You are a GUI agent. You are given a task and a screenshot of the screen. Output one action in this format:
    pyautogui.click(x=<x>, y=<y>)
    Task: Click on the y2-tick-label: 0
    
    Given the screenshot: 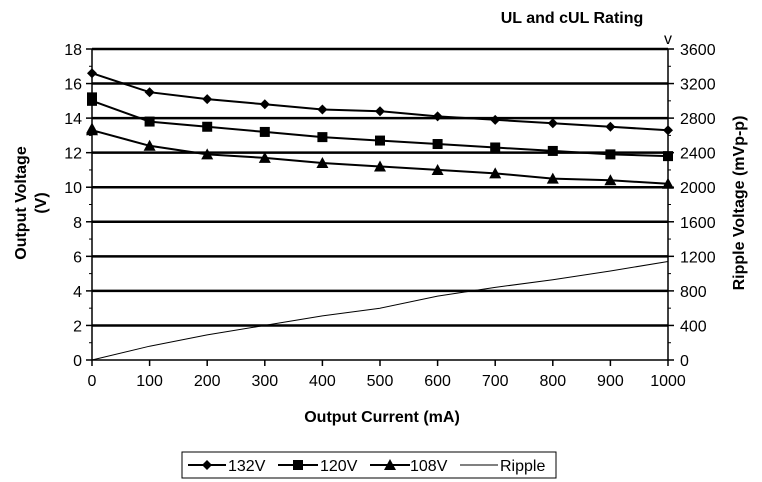 What is the action you would take?
    pyautogui.click(x=684, y=361)
    